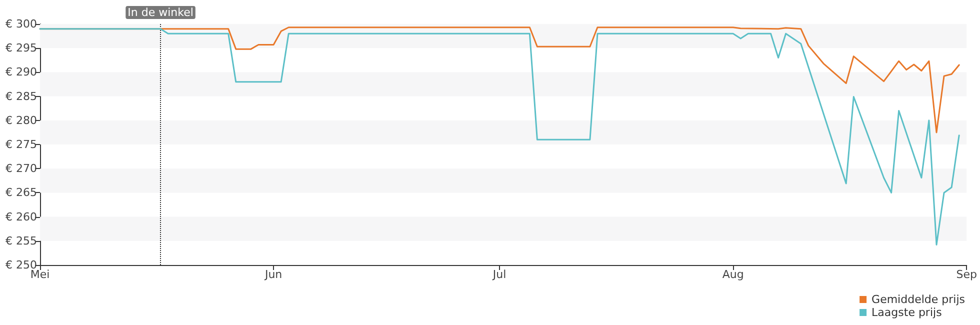  I want to click on y-tick-label: € 255, so click(21, 241).